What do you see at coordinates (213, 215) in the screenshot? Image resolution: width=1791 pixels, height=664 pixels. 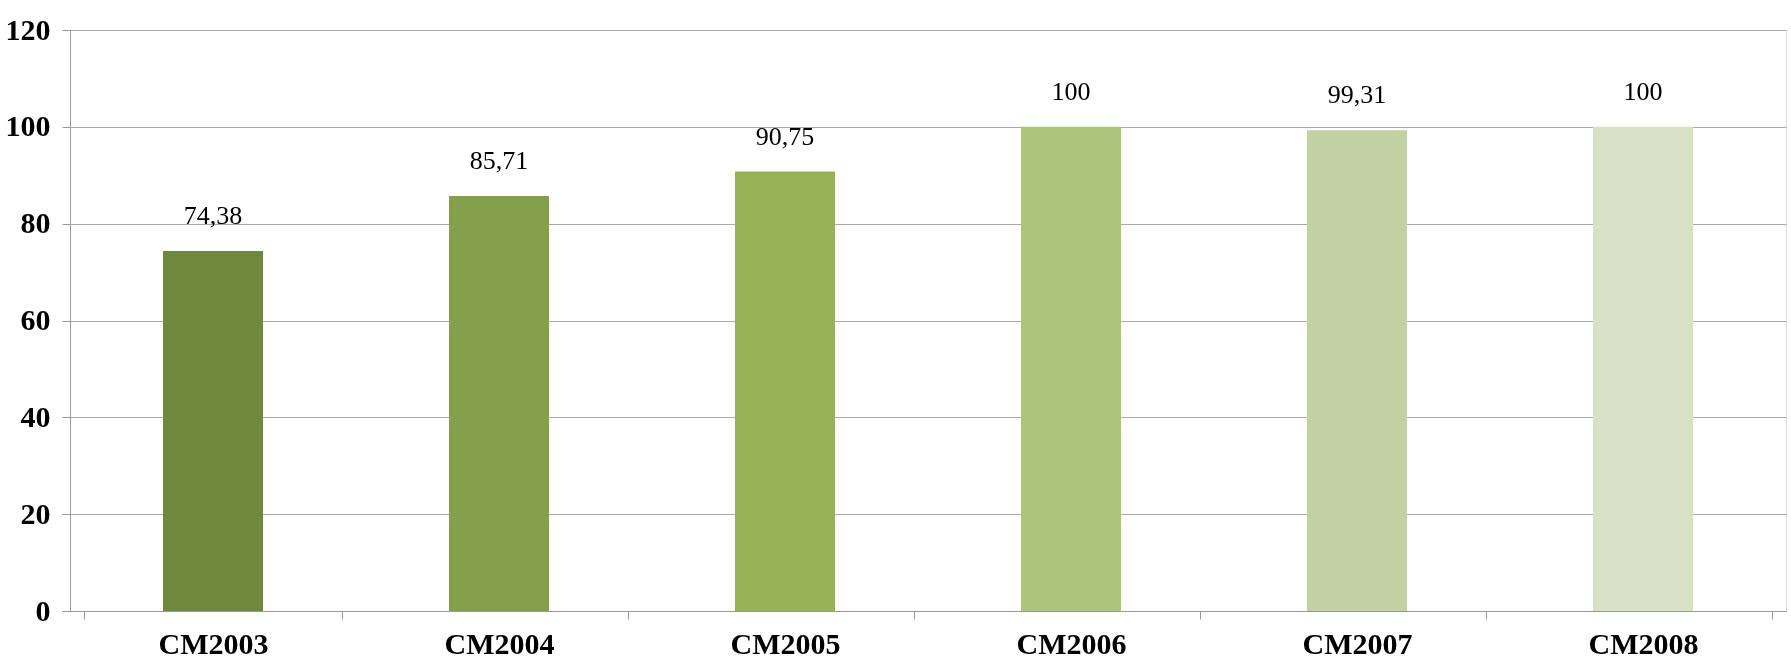 I see `data-label: 74,38` at bounding box center [213, 215].